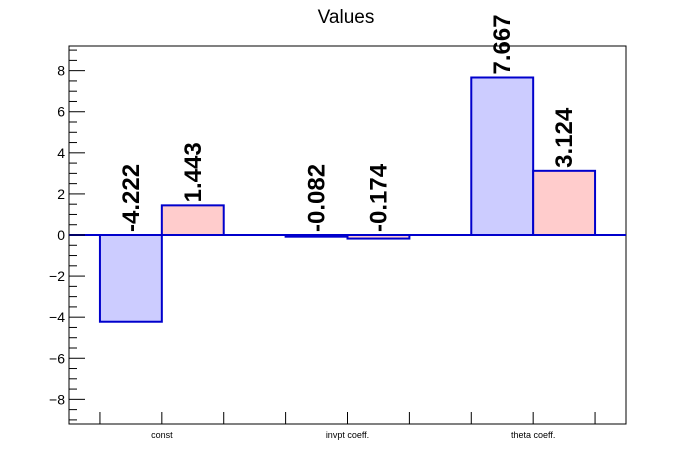 Image resolution: width=696 pixels, height=472 pixels. I want to click on y-axis: −8 −6 −4 −2 0 2 4 6 8, so click(67, 235).